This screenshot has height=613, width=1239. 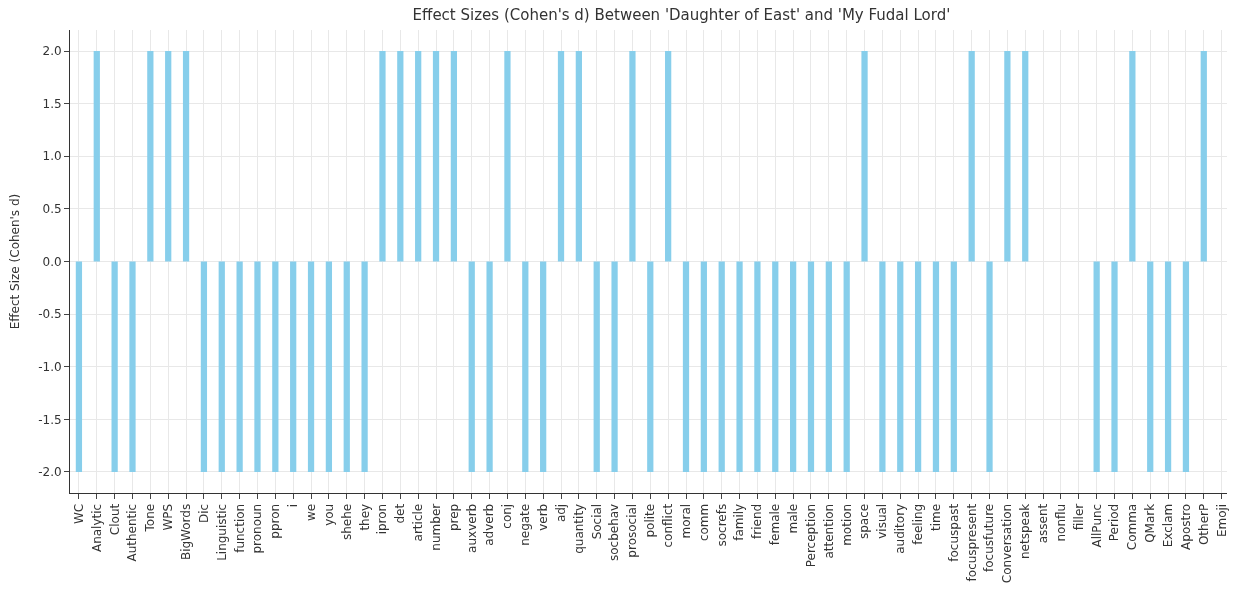 What do you see at coordinates (203, 513) in the screenshot?
I see `x-tick-label: Dic` at bounding box center [203, 513].